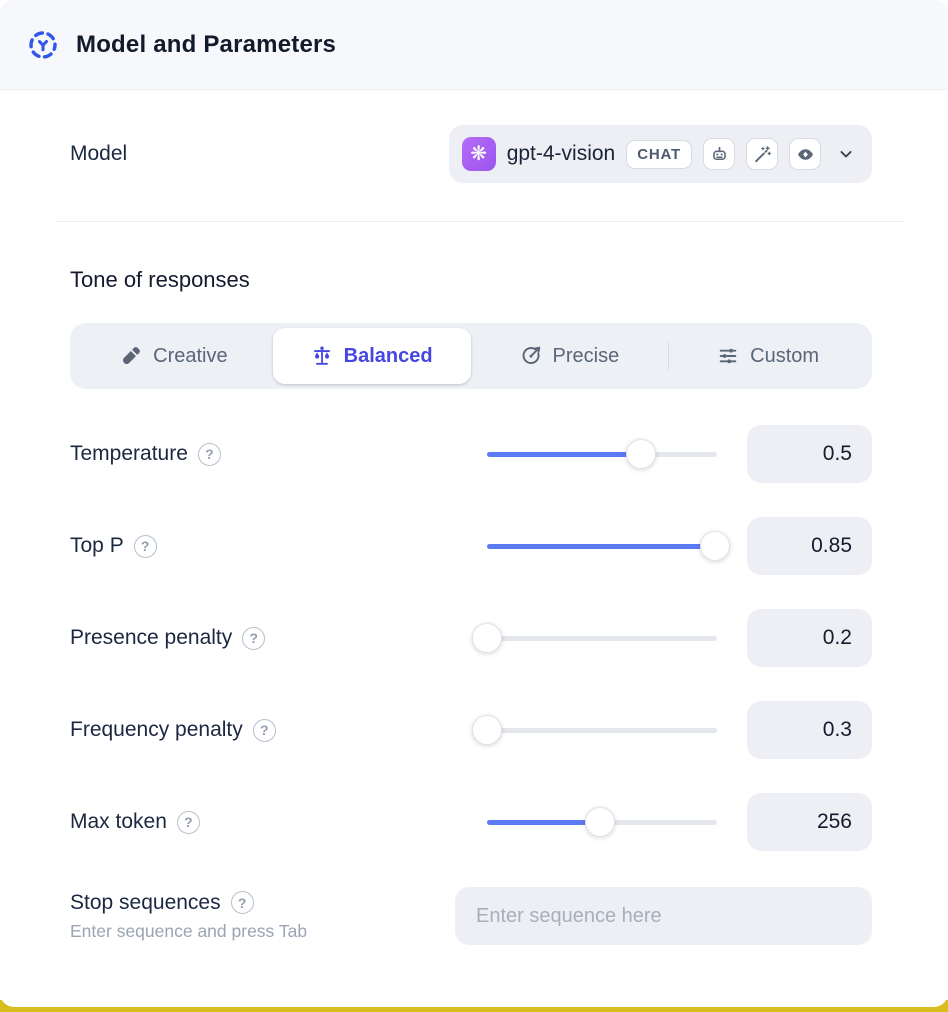 Image resolution: width=948 pixels, height=1012 pixels. What do you see at coordinates (145, 902) in the screenshot?
I see `stop-sequences-label: Stop sequences` at bounding box center [145, 902].